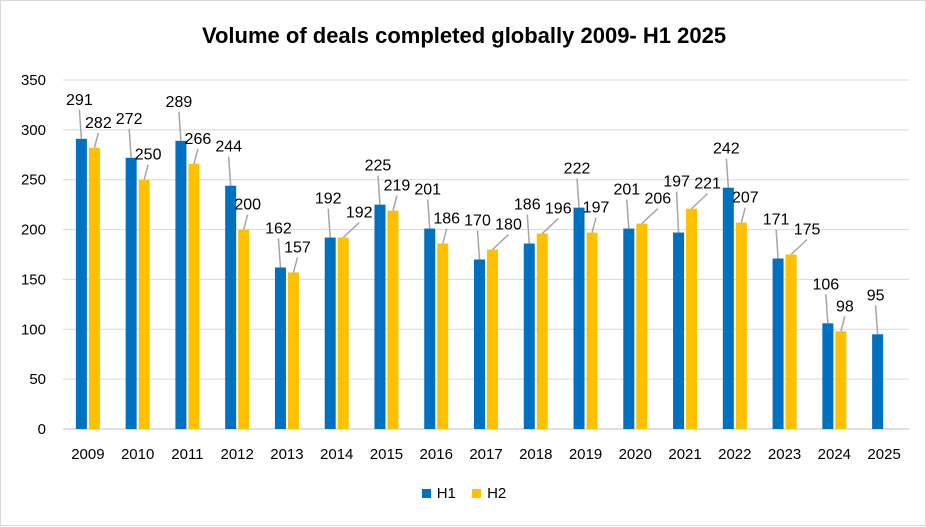 Image resolution: width=926 pixels, height=527 pixels. I want to click on legend-swatch-h1, so click(426, 493).